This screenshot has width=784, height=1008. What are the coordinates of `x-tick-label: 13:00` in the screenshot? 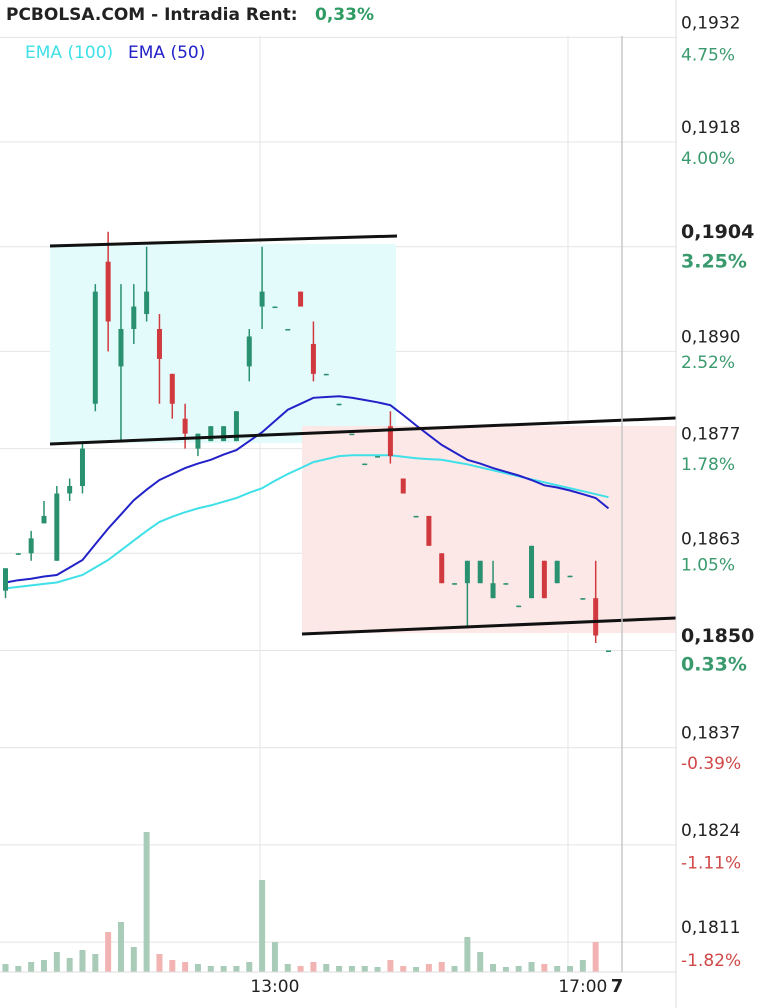 It's located at (274, 987).